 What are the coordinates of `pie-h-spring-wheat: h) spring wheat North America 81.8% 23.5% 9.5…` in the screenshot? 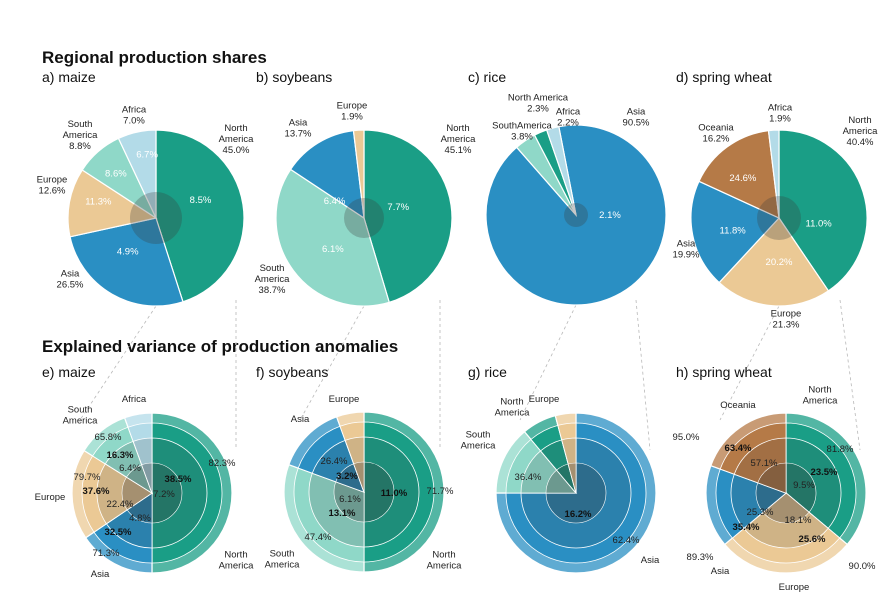 It's located at (774, 478).